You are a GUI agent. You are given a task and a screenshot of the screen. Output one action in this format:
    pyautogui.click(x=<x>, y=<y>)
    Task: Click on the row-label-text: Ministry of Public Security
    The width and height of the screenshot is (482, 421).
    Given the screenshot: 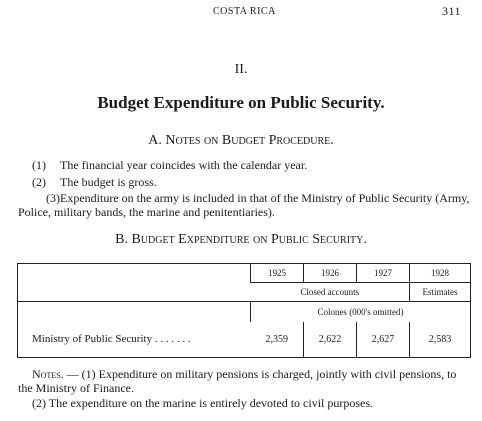 What is the action you would take?
    pyautogui.click(x=92, y=339)
    